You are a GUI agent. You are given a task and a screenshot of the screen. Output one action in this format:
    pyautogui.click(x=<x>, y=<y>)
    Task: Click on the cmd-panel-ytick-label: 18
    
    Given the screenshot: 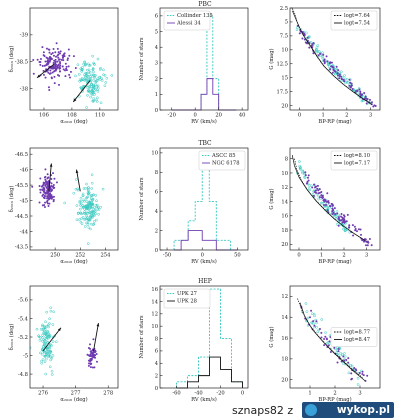 What is the action you would take?
    pyautogui.click(x=284, y=231)
    